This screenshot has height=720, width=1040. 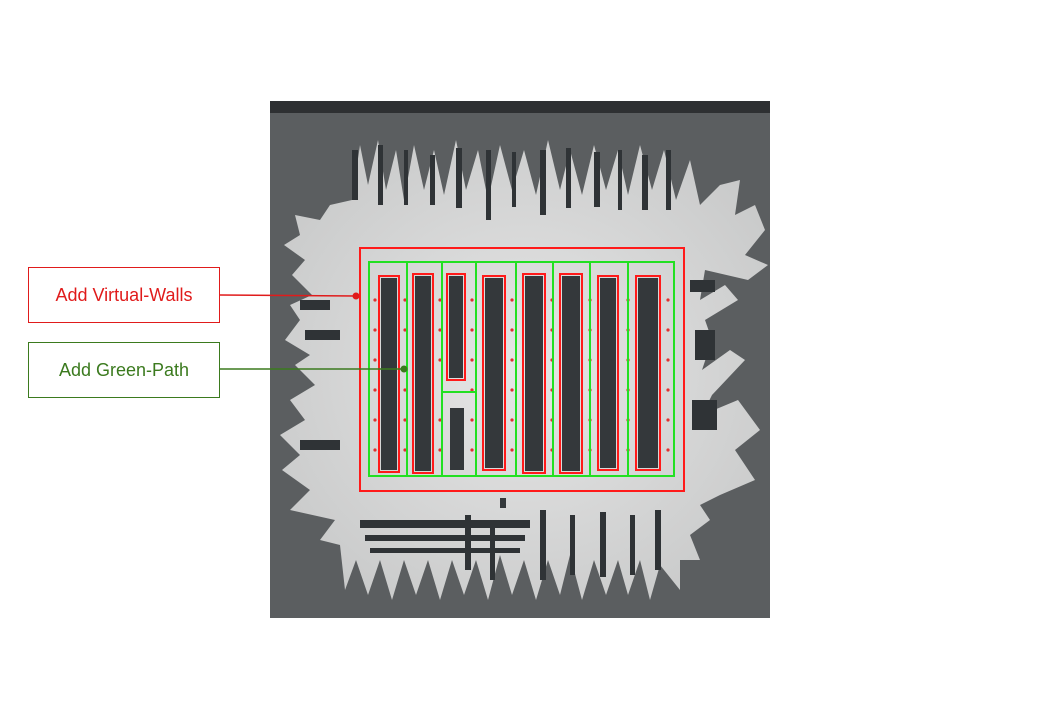 What do you see at coordinates (519, 392) in the screenshot?
I see `shelf-racks` at bounding box center [519, 392].